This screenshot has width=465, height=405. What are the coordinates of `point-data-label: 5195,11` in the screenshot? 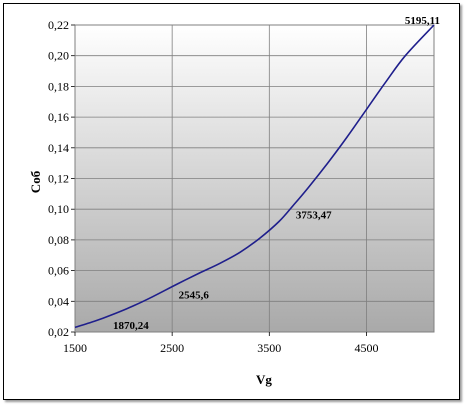 It's located at (422, 21).